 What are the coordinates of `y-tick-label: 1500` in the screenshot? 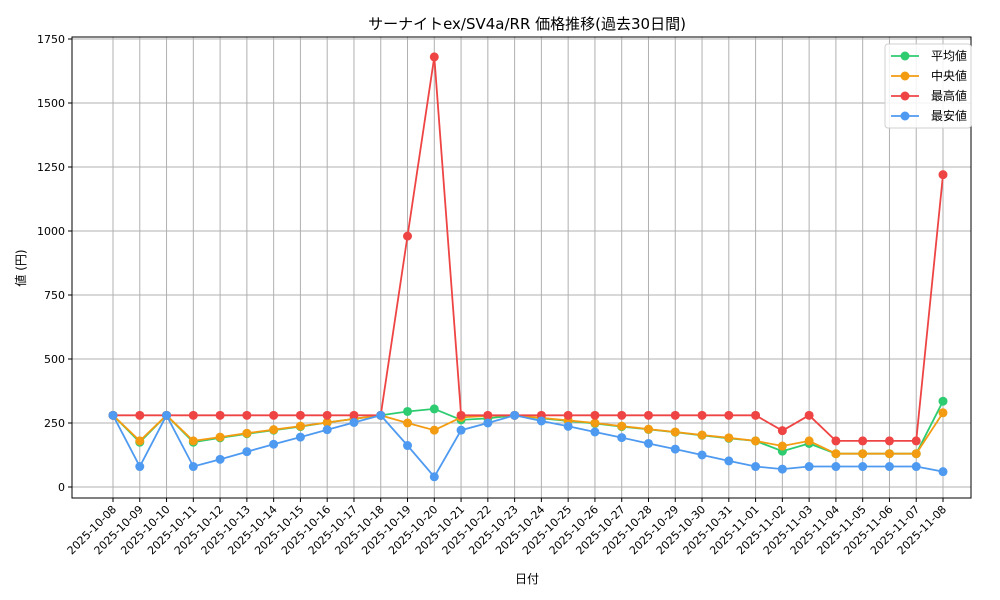 It's located at (51, 103).